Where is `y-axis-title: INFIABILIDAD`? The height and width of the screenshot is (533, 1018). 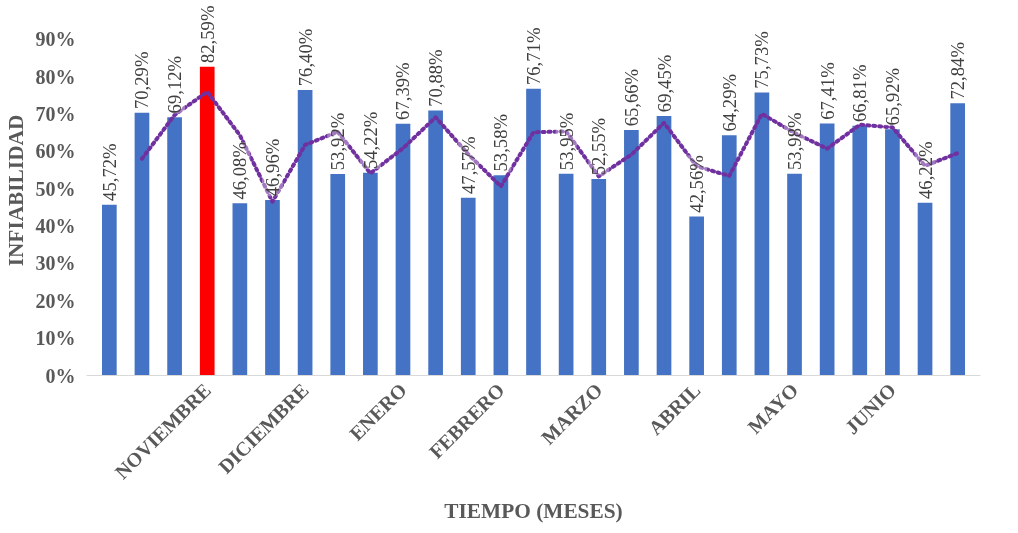
y-axis-title: INFIABILIDAD is located at coordinates (15, 190).